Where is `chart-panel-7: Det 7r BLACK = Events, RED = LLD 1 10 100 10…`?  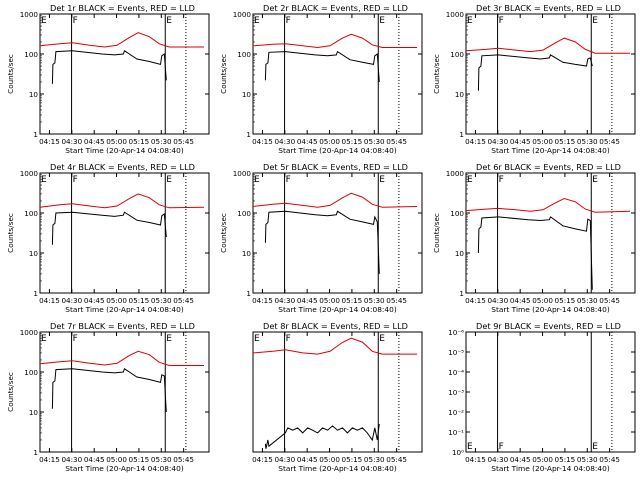 chart-panel-7: Det 7r BLACK = Events, RED = LLD 1 10 100 10… is located at coordinates (108, 397).